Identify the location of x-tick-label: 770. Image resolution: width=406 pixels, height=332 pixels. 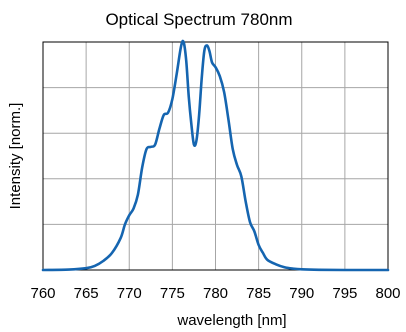
(129, 293).